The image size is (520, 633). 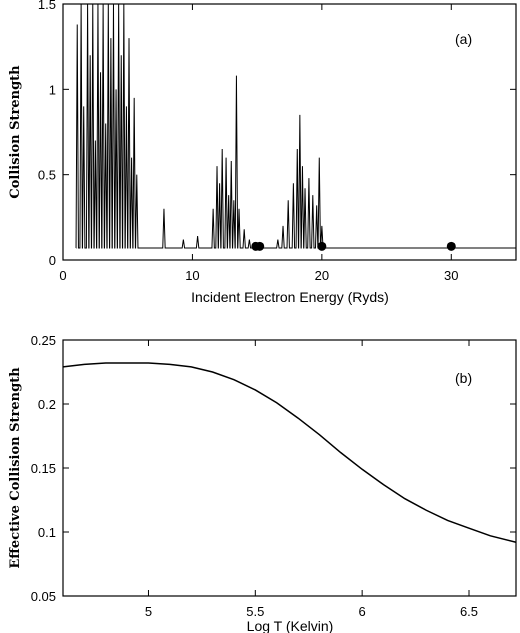 What do you see at coordinates (148, 611) in the screenshot?
I see `x-tick-label: 5` at bounding box center [148, 611].